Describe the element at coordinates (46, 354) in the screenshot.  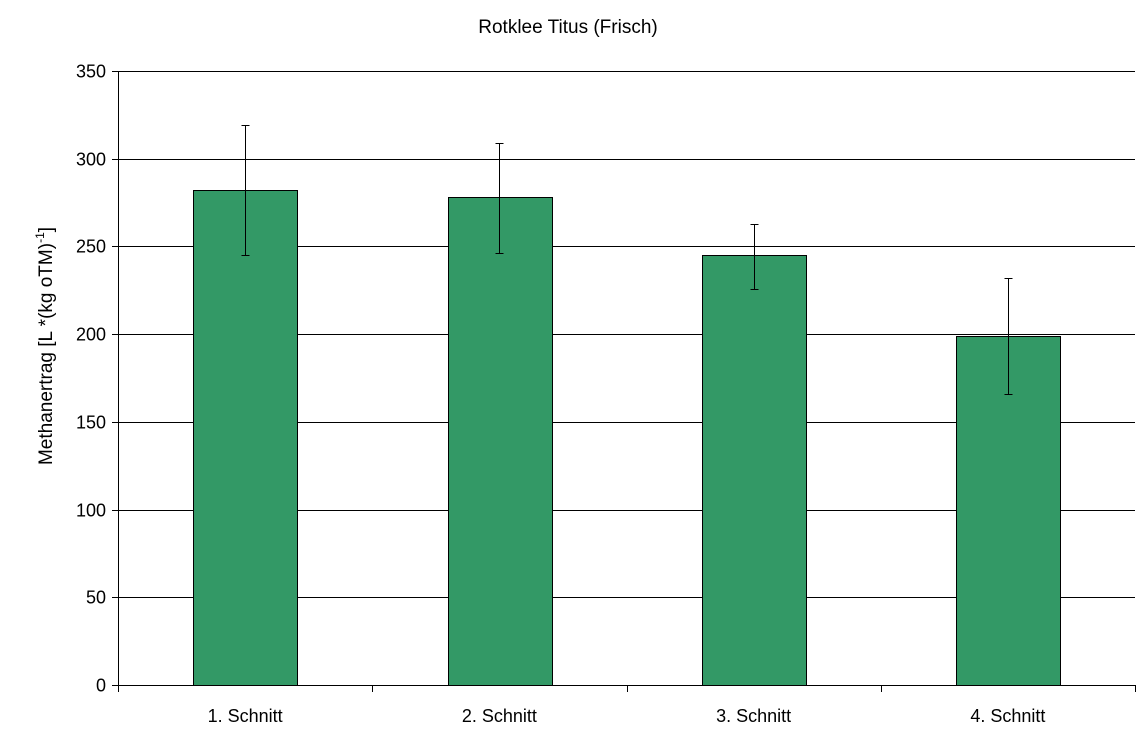
I see `y-axis-label-main: Methanertrag [L *(kg oTM)` at that location.